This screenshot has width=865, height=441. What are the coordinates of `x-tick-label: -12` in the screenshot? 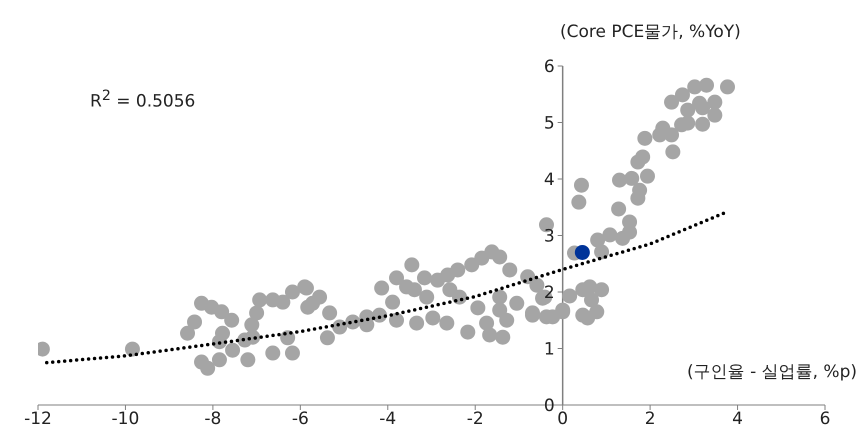 It's located at (38, 419).